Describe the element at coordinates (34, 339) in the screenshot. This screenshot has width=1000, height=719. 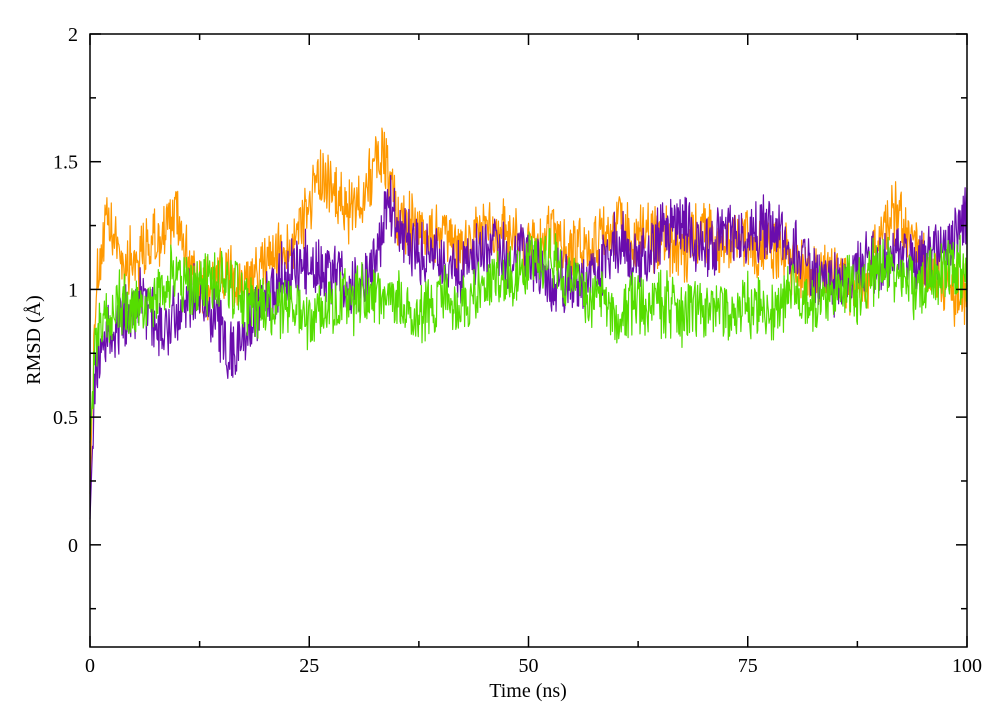
I see `y-axis-title: RMSD (Å)` at that location.